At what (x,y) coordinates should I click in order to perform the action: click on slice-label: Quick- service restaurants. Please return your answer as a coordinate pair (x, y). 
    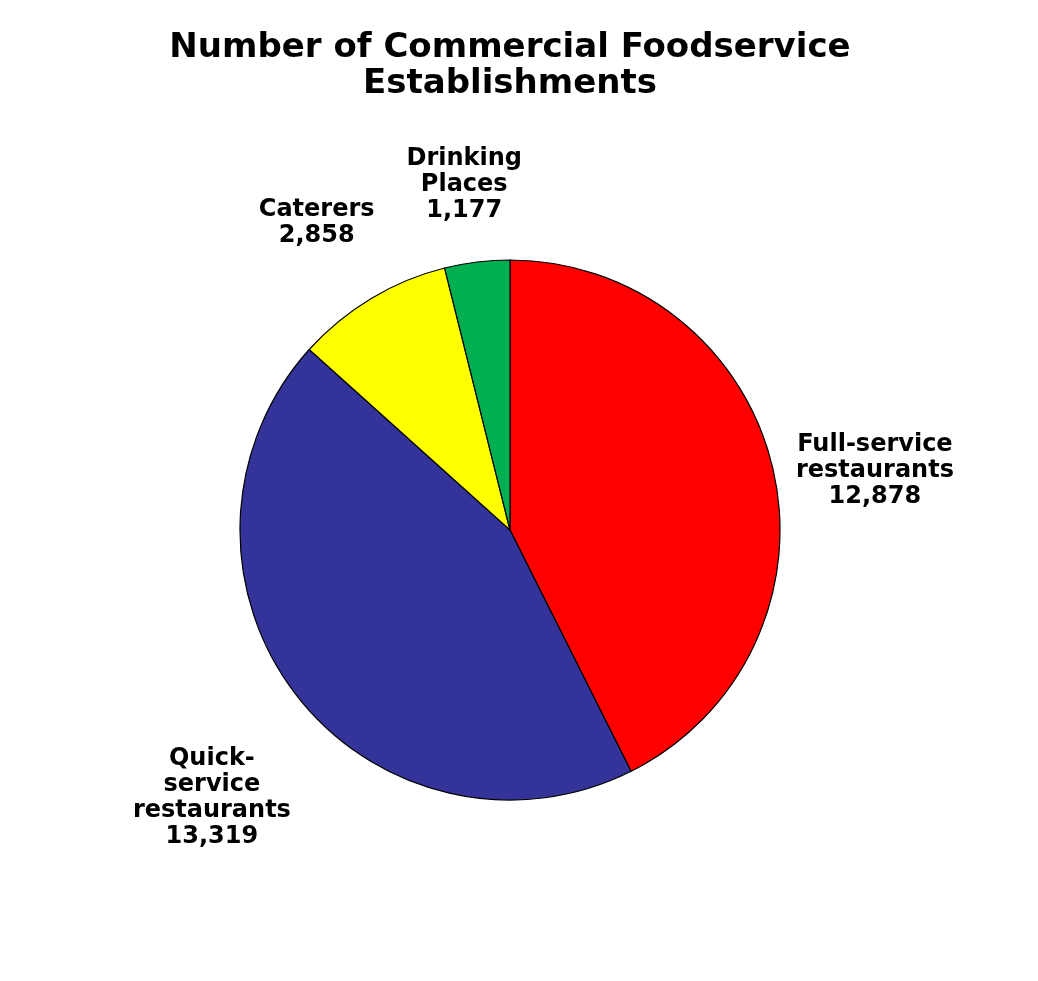
    Looking at the image, I should click on (211, 782).